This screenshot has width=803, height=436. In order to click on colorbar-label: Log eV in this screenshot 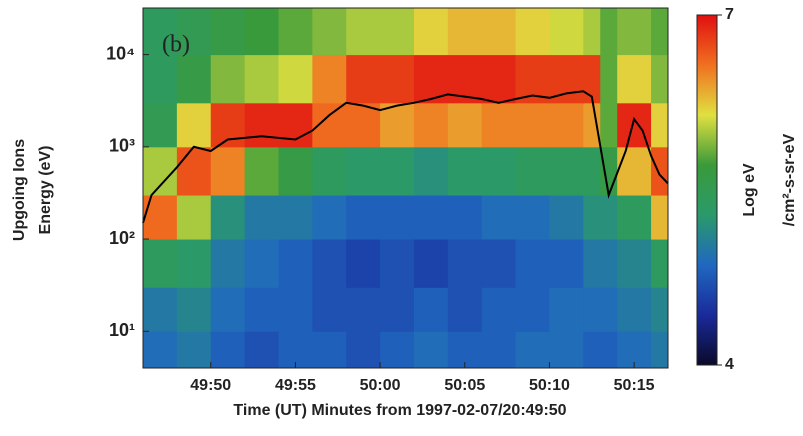, I will do `click(749, 190)`.